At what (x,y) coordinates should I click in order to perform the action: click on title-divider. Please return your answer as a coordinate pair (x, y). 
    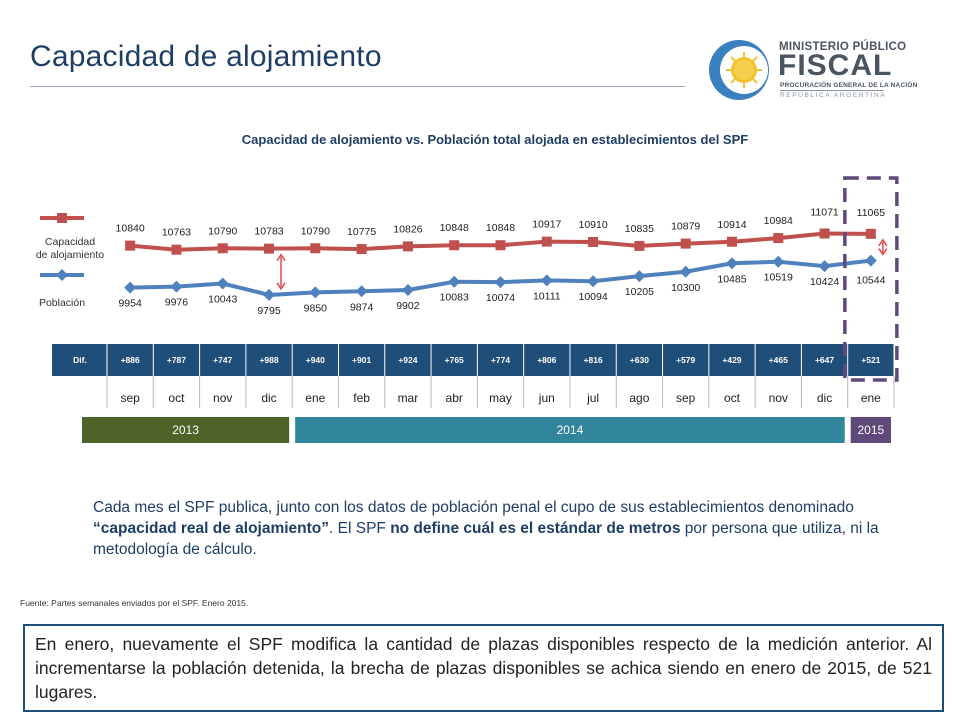
    Looking at the image, I should click on (357, 86).